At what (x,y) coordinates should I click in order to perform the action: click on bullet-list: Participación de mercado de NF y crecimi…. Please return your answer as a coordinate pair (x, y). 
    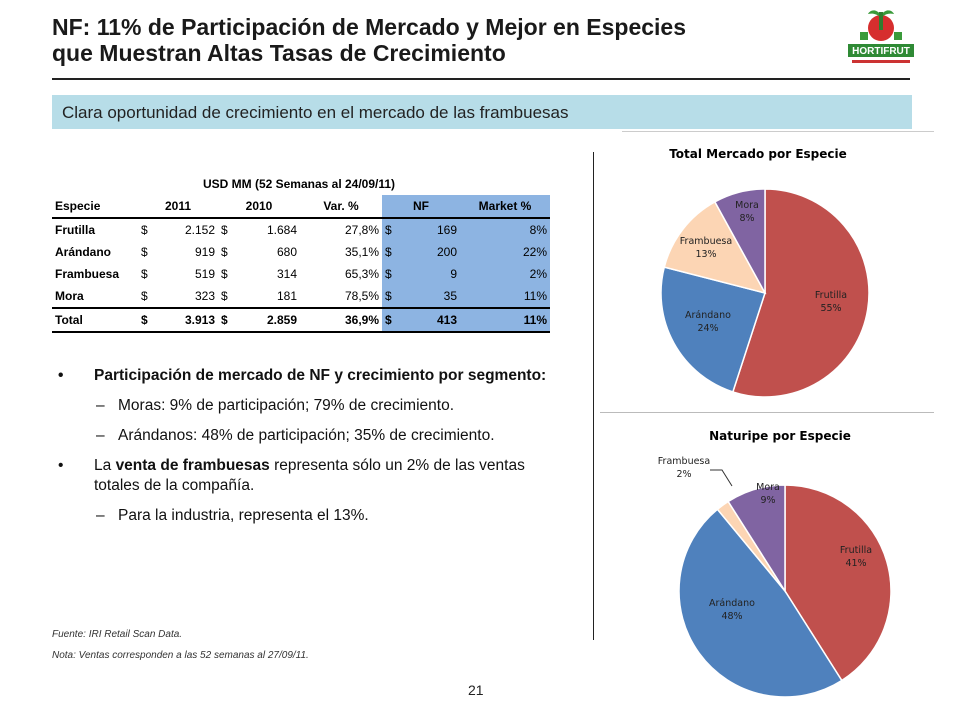
    Looking at the image, I should click on (308, 451).